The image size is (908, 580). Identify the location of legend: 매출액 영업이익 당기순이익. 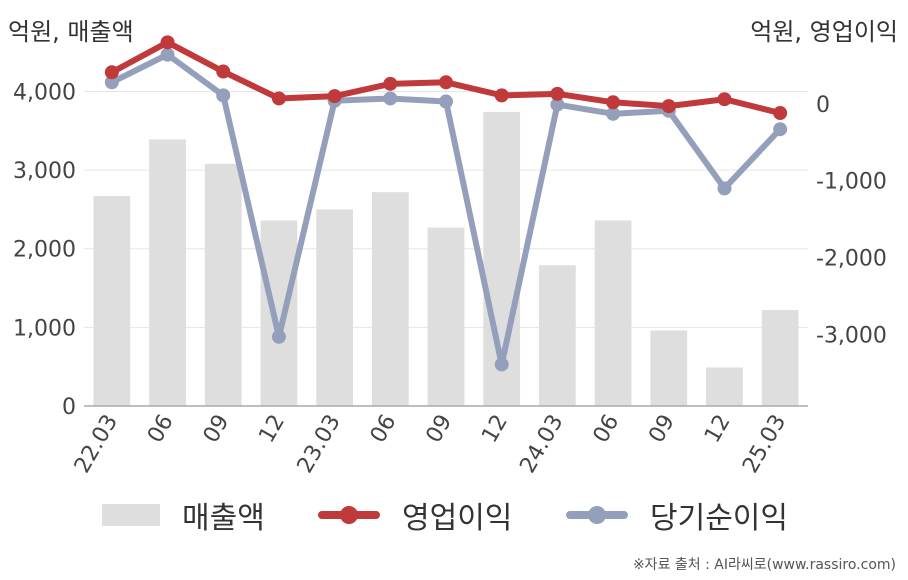
(454, 515).